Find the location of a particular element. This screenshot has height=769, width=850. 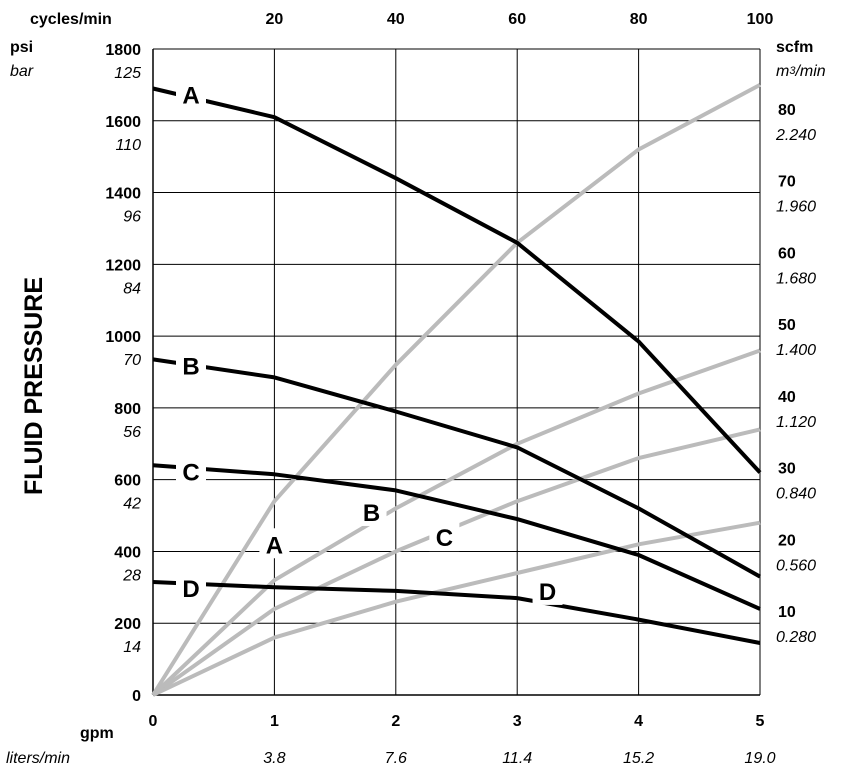

y-axis-title: FLUID PRESSURE is located at coordinates (34, 386).